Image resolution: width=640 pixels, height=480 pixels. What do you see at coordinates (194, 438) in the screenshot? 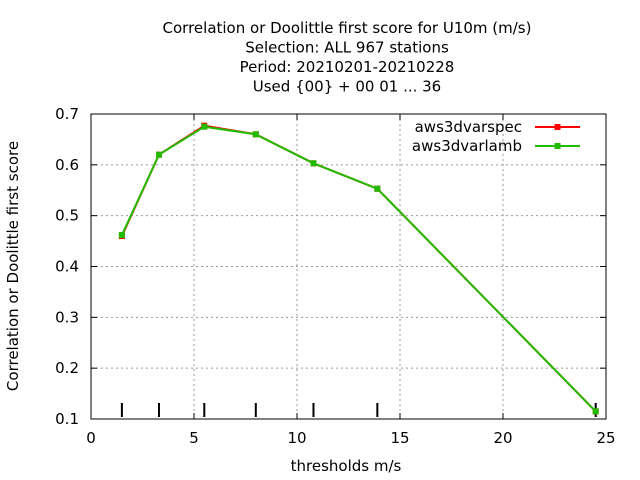
I see `x-tick-label: 5` at bounding box center [194, 438].